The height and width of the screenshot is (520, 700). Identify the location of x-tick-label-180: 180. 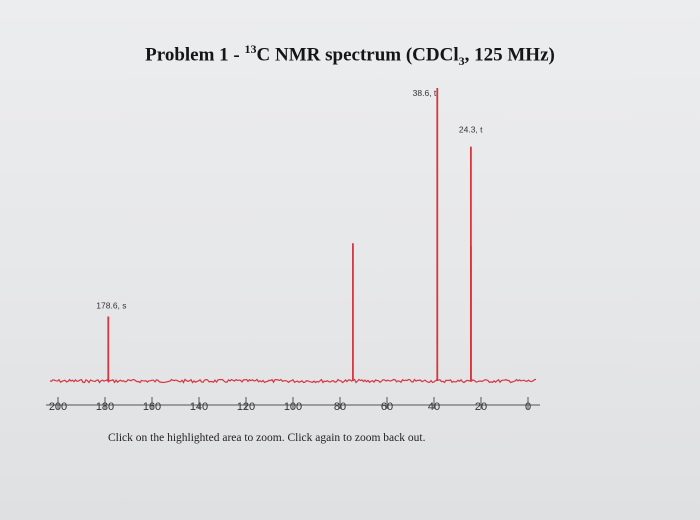
(105, 407).